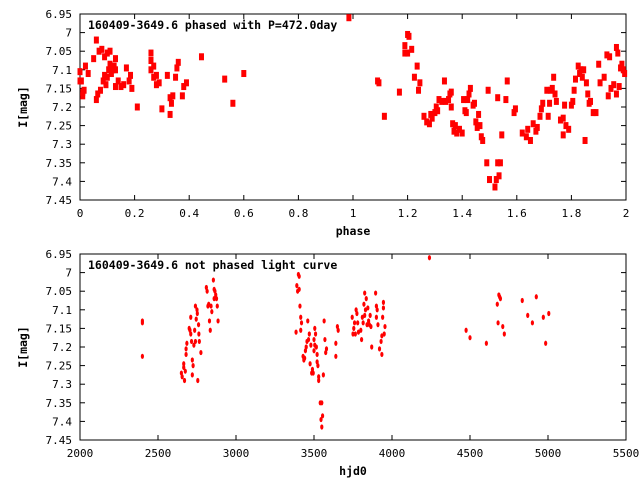 This screenshot has width=640, height=480. Describe the element at coordinates (62, 384) in the screenshot. I see `y-tick-label: 7.3` at that location.